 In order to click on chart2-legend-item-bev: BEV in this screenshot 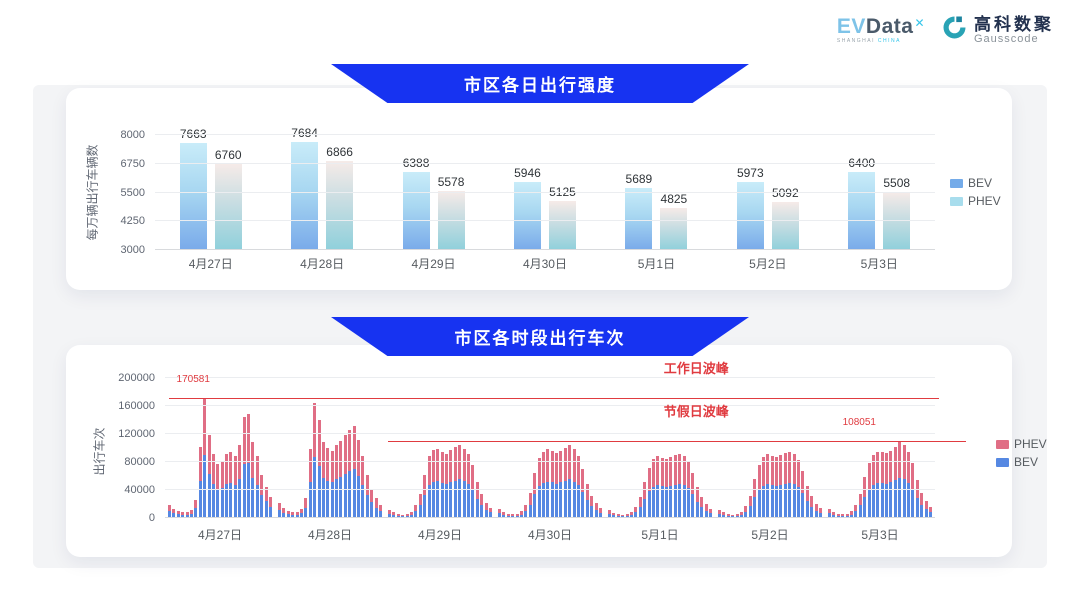, I will do `click(1021, 462)`.